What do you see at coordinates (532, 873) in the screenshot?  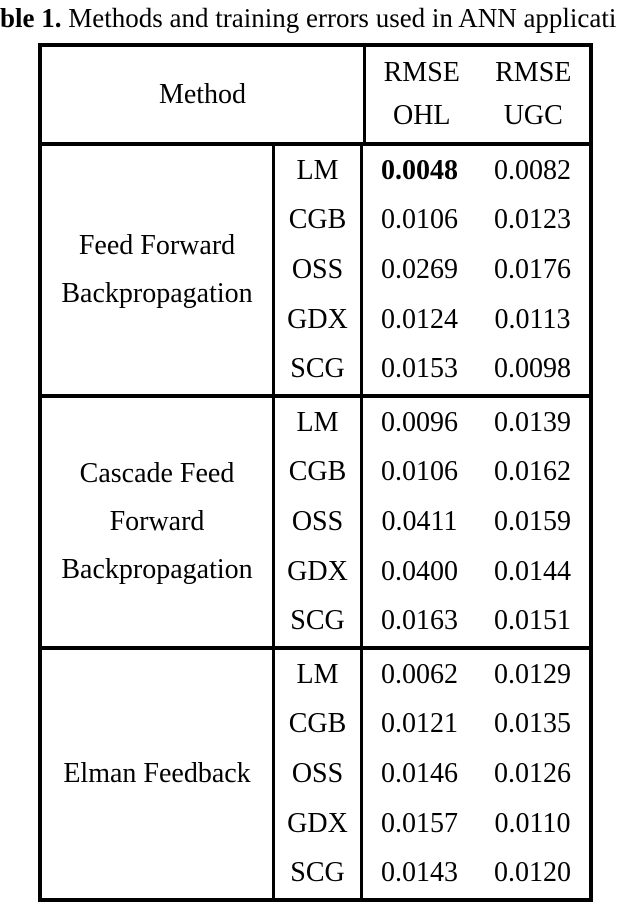 I see `rmse-ugc-value: 0.0120` at bounding box center [532, 873].